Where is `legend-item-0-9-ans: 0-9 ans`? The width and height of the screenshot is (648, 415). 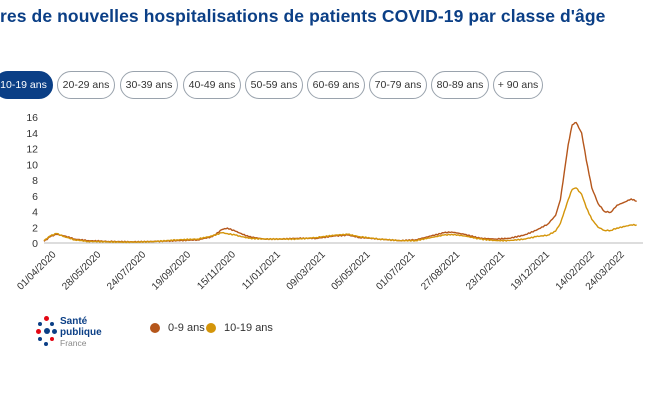 legend-item-0-9-ans: 0-9 ans is located at coordinates (177, 328).